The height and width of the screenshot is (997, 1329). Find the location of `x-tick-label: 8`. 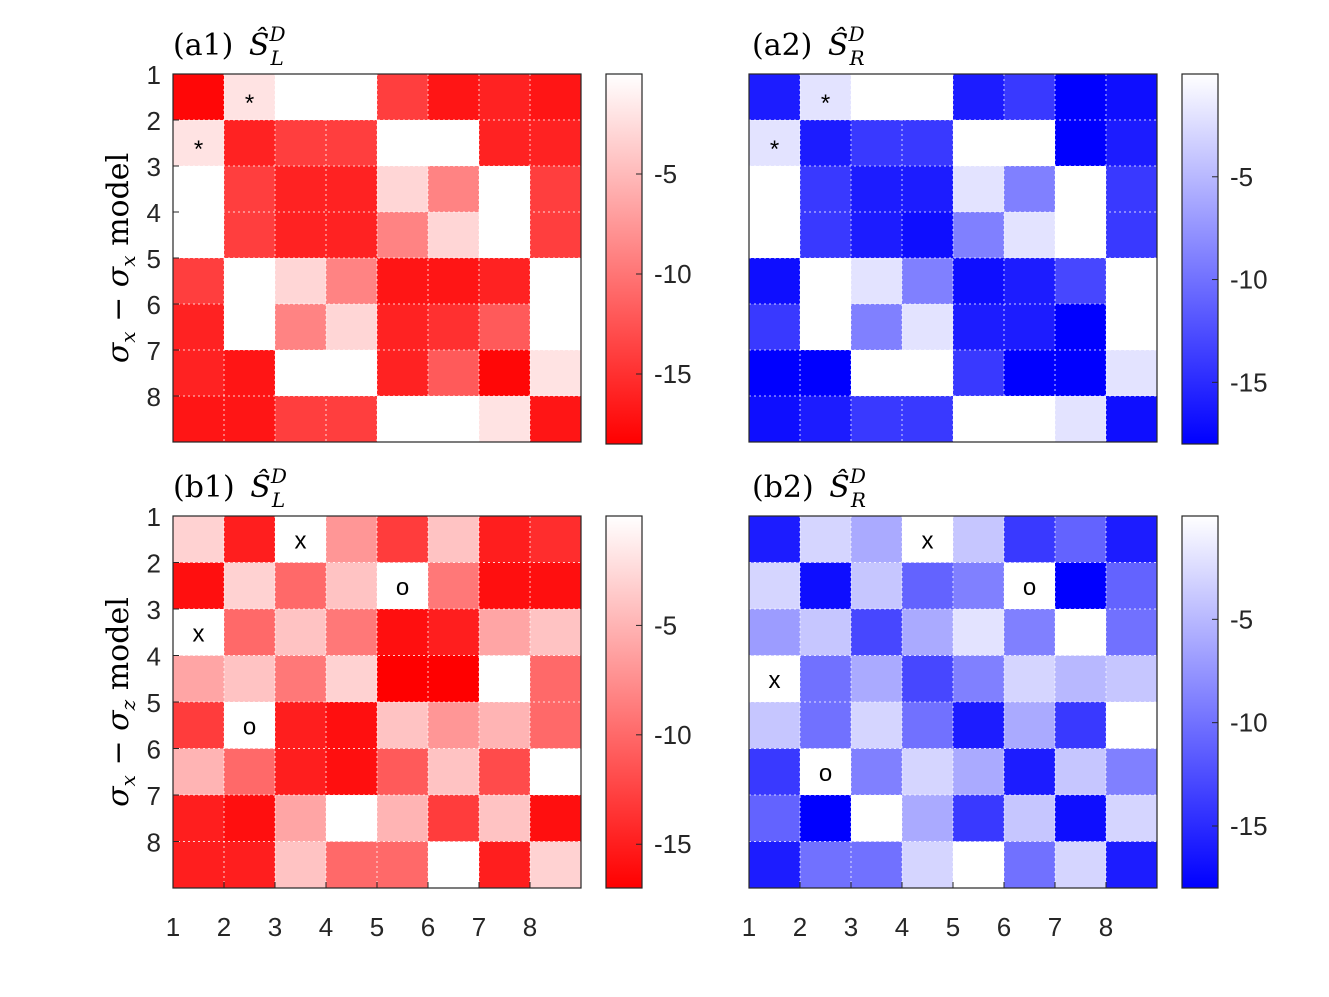

x-tick-label: 8 is located at coordinates (530, 927).